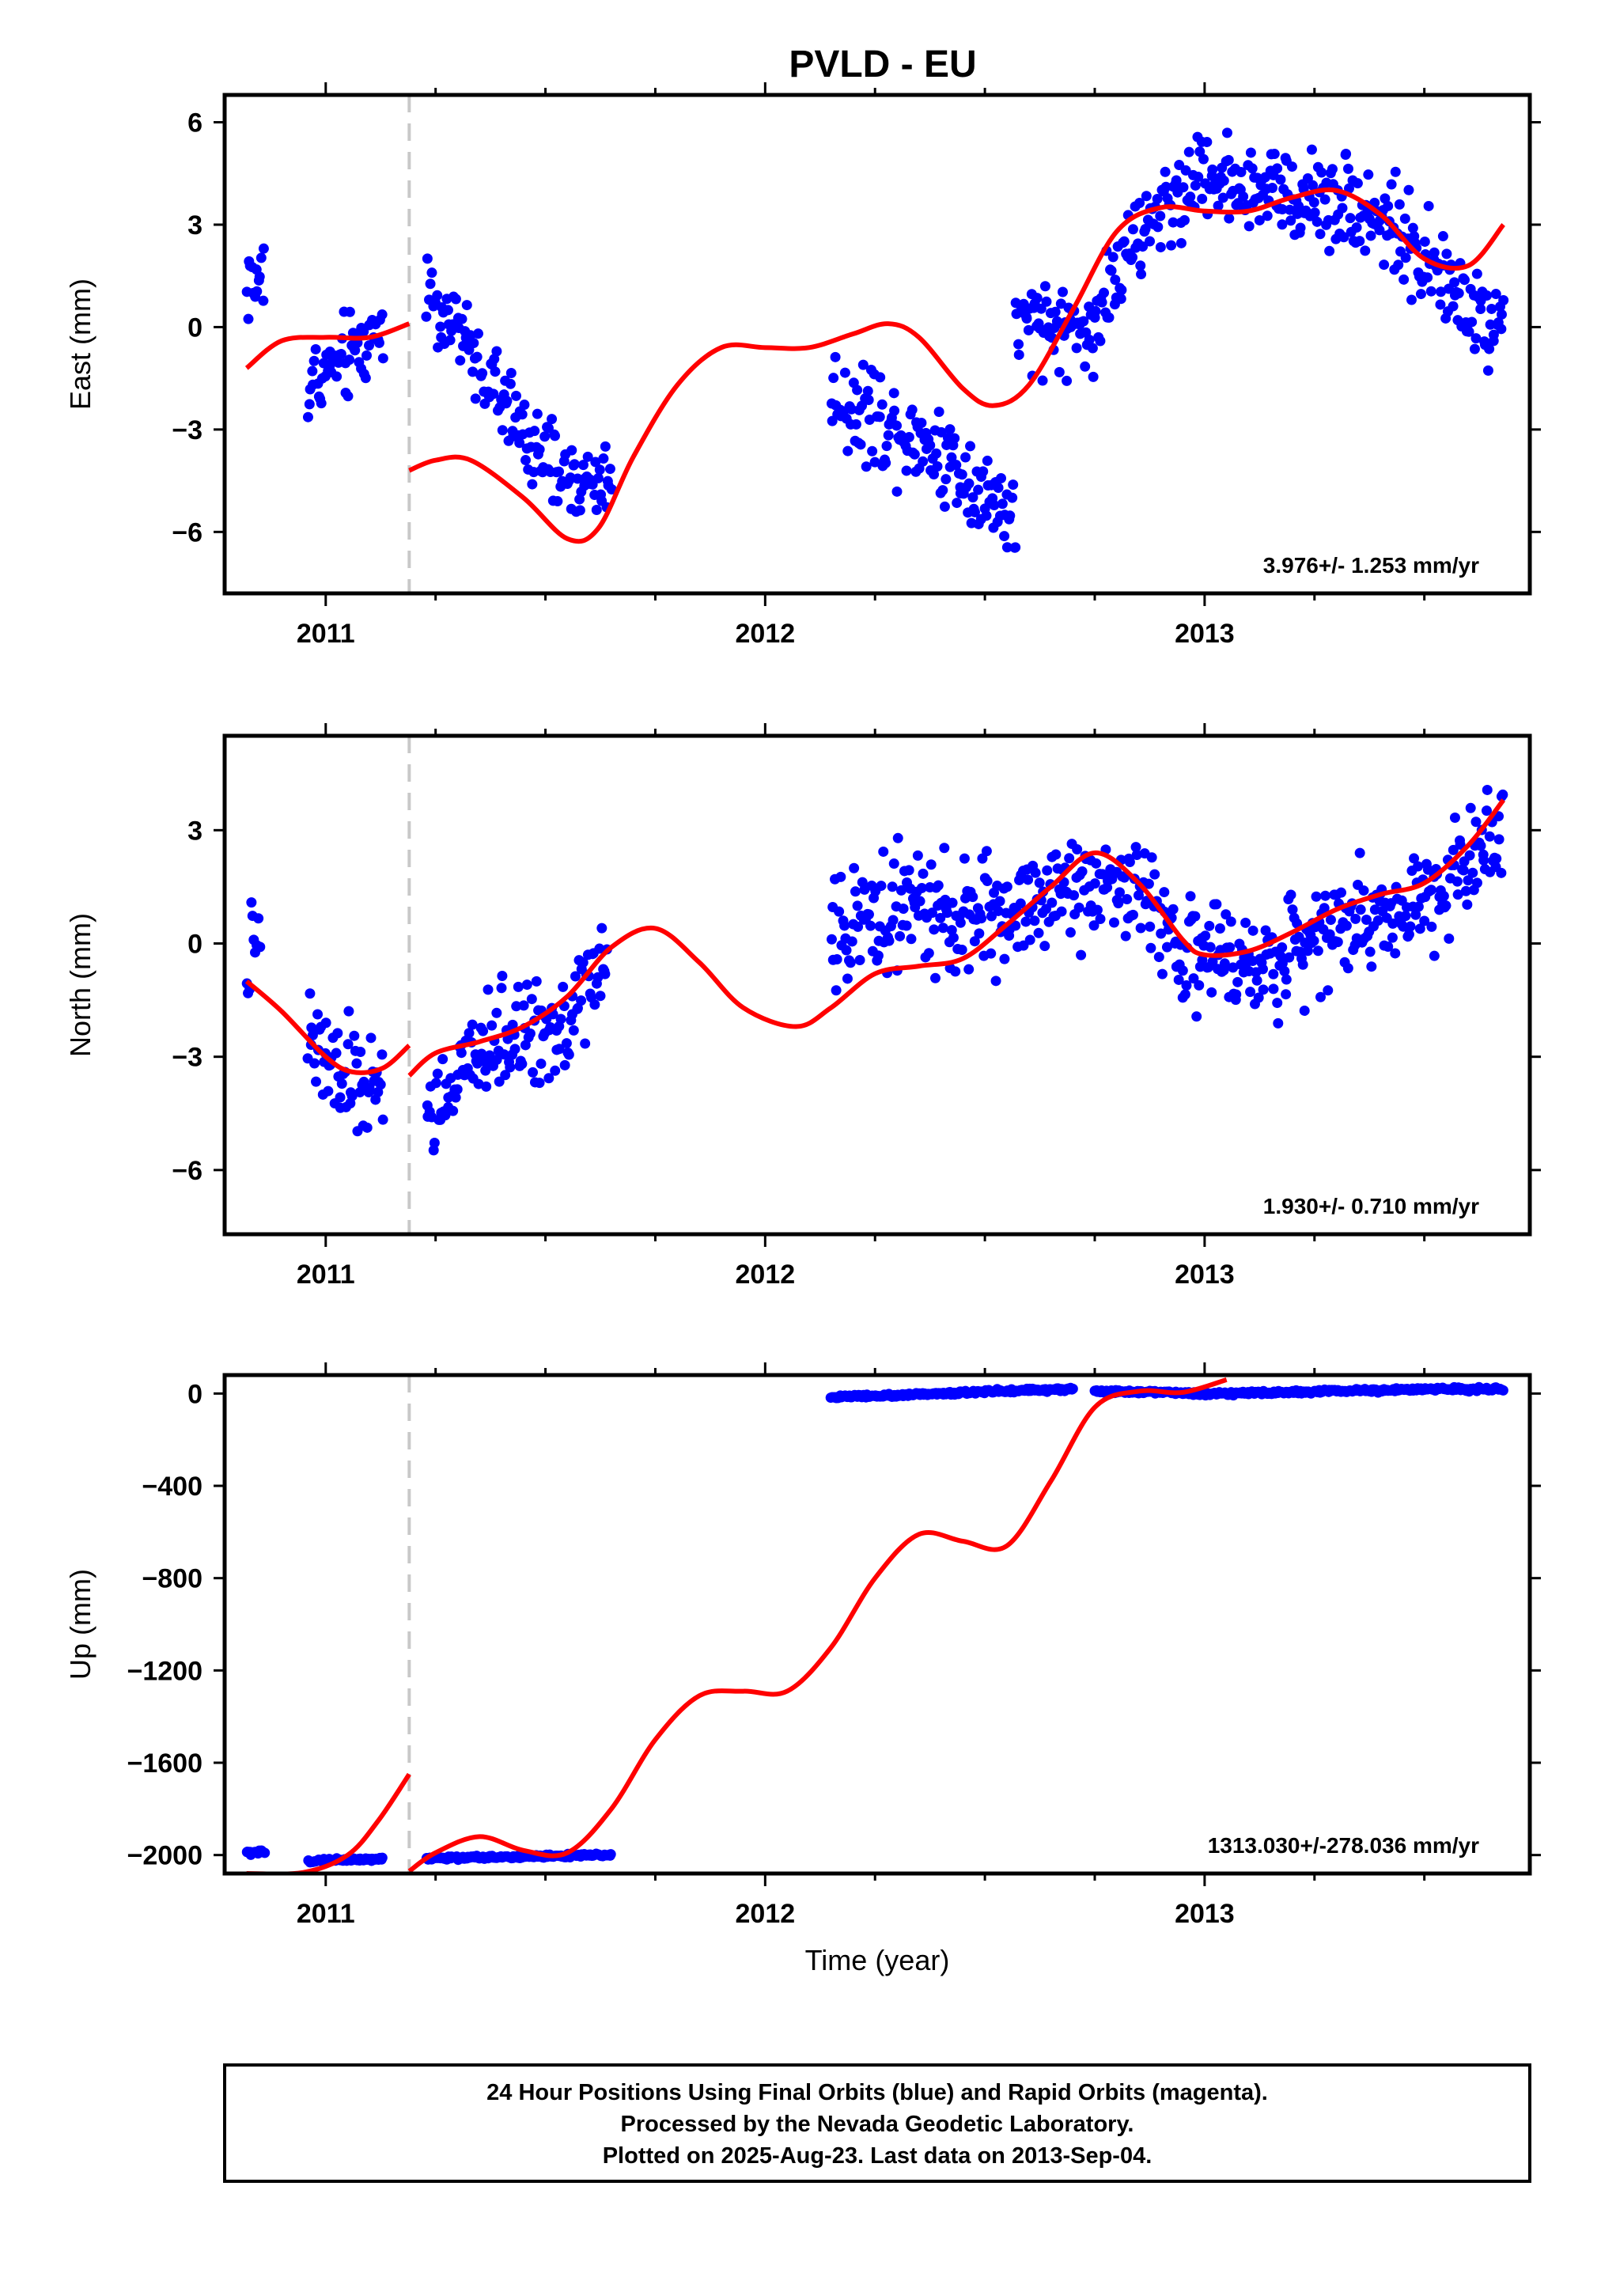  Describe the element at coordinates (766, 1275) in the screenshot. I see `x-tick-label: 2012` at that location.